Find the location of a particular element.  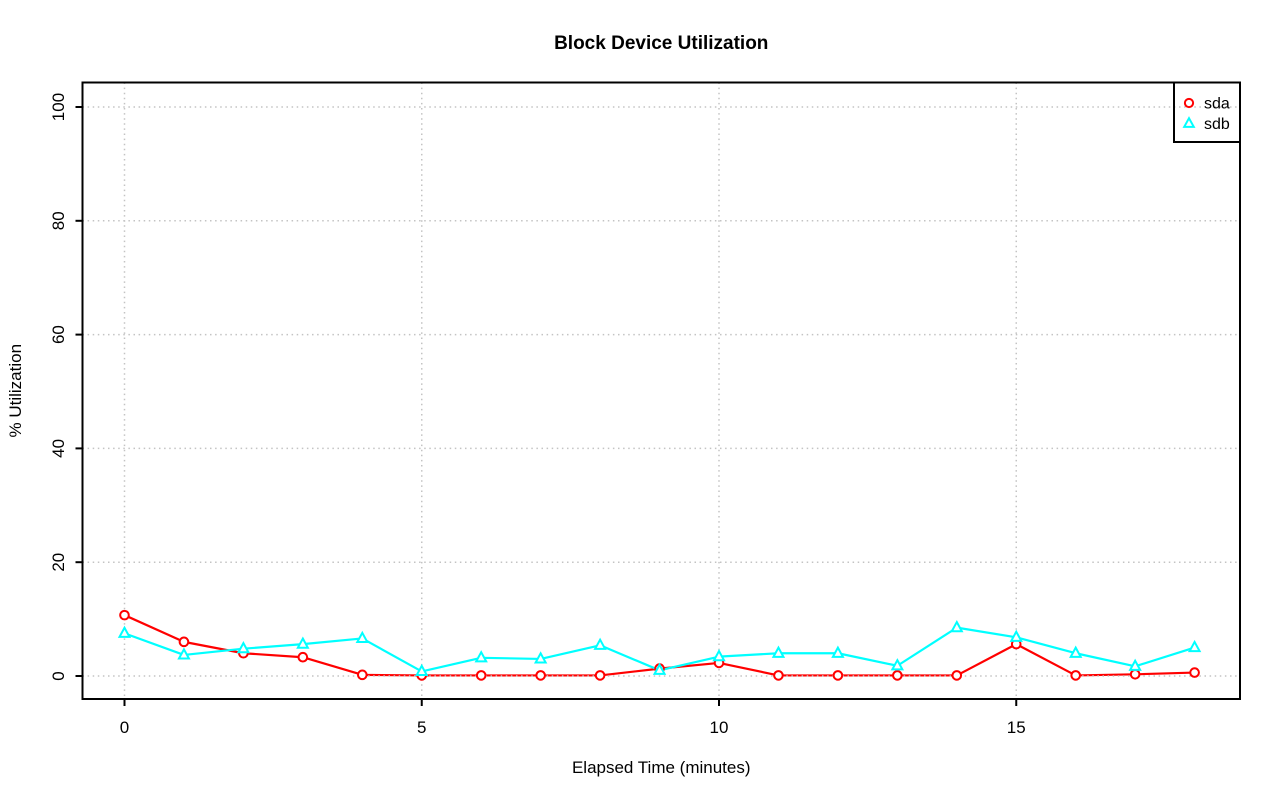

legend-triangle-icon is located at coordinates (1189, 122).